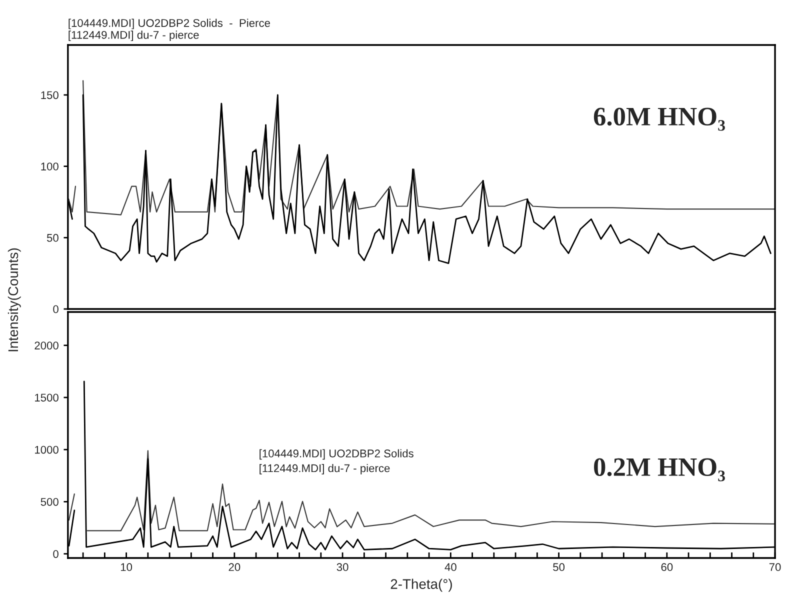 This screenshot has height=600, width=799. Describe the element at coordinates (126, 567) in the screenshot. I see `x-tick-label: 10` at that location.